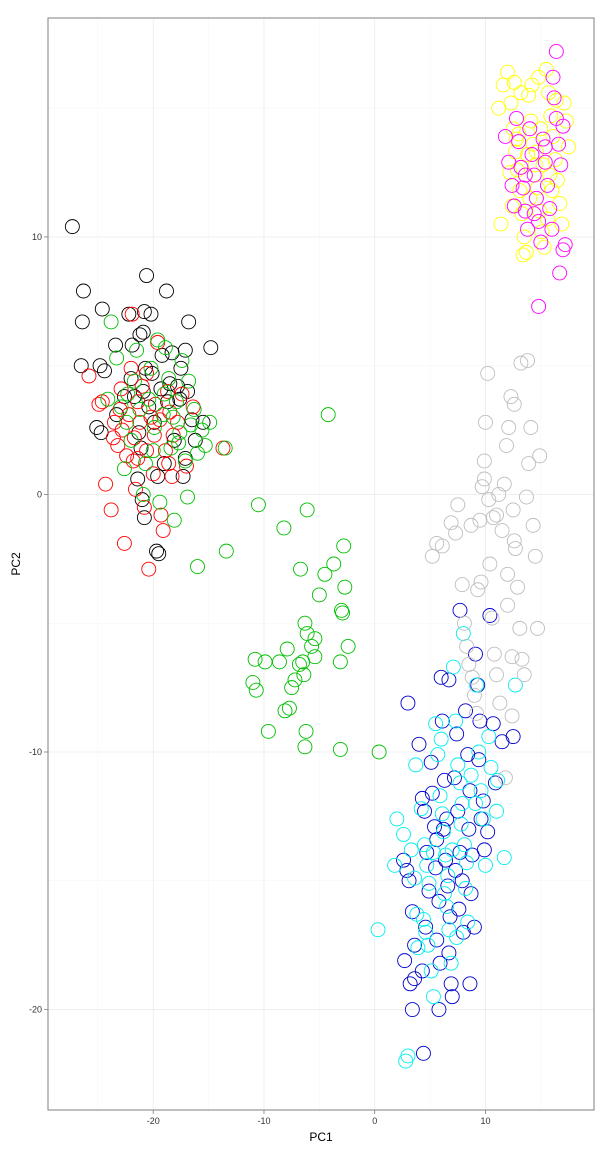 This screenshot has width=614, height=1155. What do you see at coordinates (485, 1121) in the screenshot?
I see `x-tick-label: 10` at bounding box center [485, 1121].